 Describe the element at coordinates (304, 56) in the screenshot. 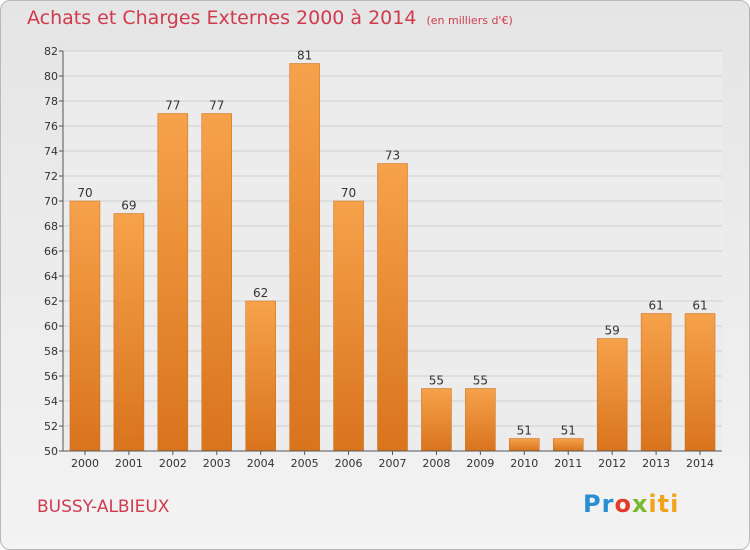

I see `data-label-2005: 81` at that location.